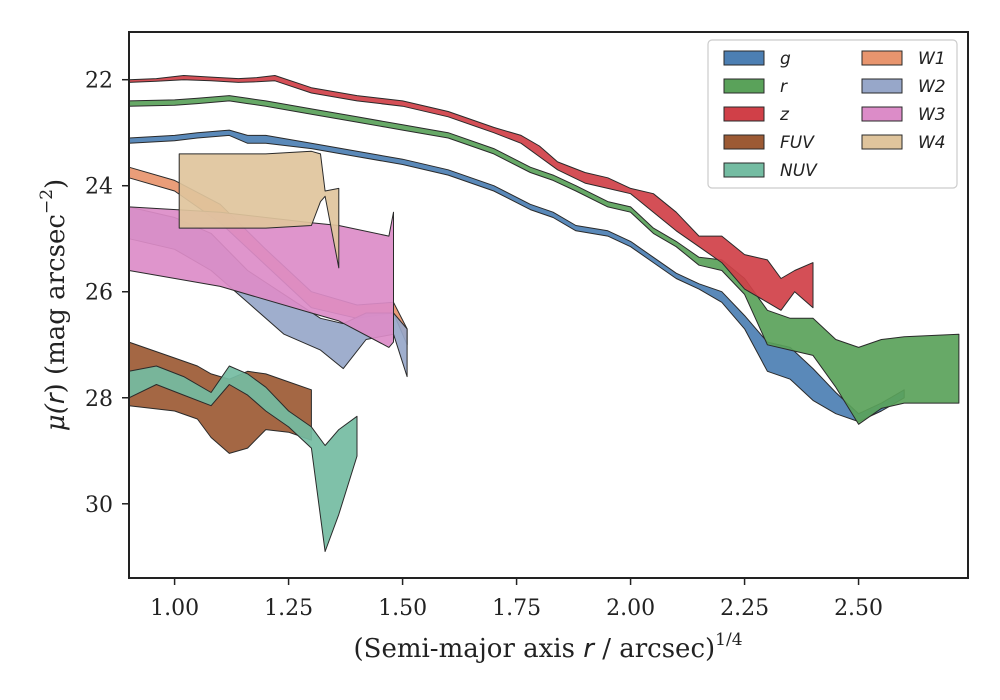 The image size is (1000, 700). Describe the element at coordinates (797, 143) in the screenshot. I see `legend-label: FUV` at that location.